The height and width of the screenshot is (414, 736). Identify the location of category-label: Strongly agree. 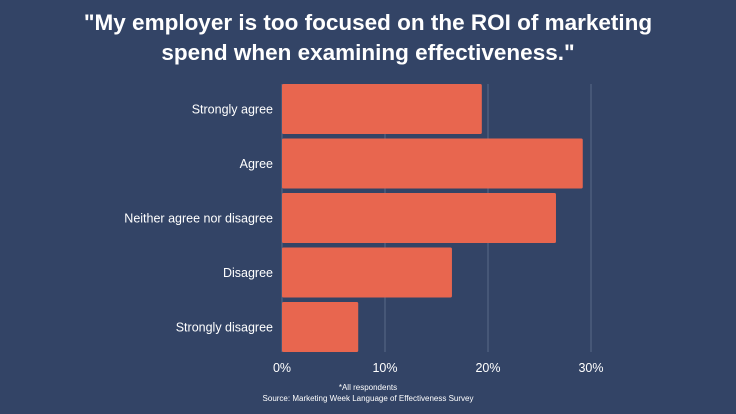
(232, 110).